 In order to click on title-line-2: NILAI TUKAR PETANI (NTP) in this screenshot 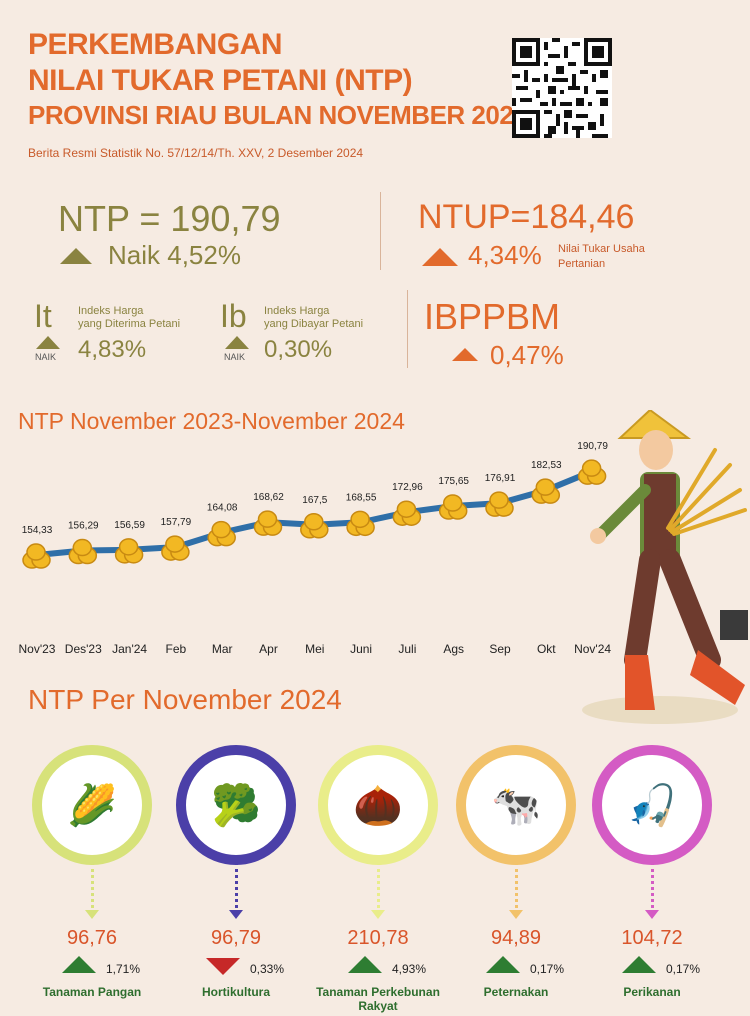, I will do `click(220, 80)`.